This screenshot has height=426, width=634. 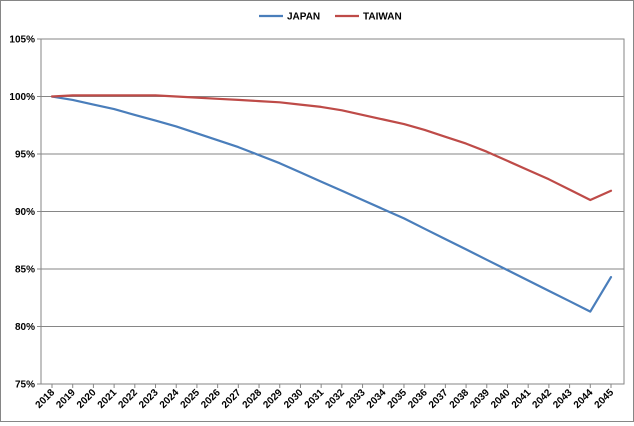 I want to click on x-tick-label: 2019, so click(x=66, y=399).